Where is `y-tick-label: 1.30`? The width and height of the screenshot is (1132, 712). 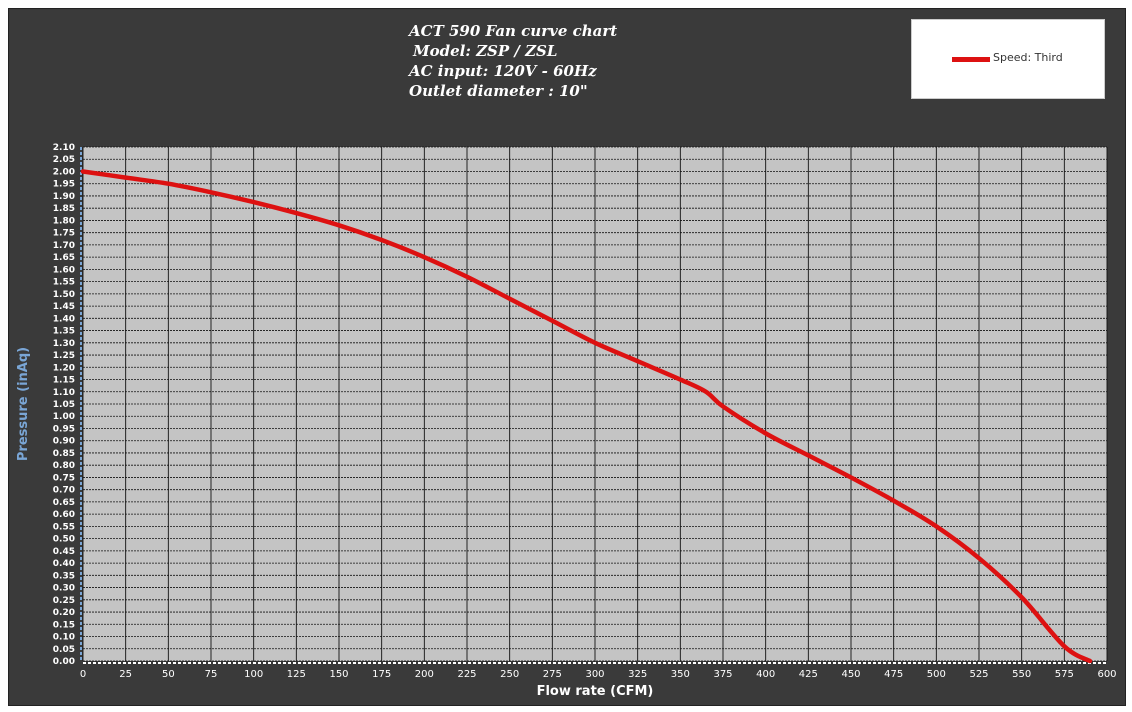 y-tick-label: 1.30 is located at coordinates (64, 344).